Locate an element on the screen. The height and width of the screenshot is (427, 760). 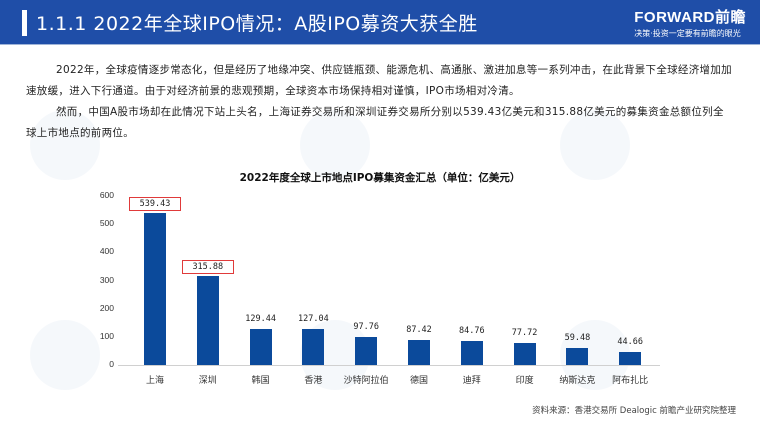
forward-logo: FORWARD前瞻 决策·投资一定要有前瞻的眼光 is located at coordinates (690, 22).